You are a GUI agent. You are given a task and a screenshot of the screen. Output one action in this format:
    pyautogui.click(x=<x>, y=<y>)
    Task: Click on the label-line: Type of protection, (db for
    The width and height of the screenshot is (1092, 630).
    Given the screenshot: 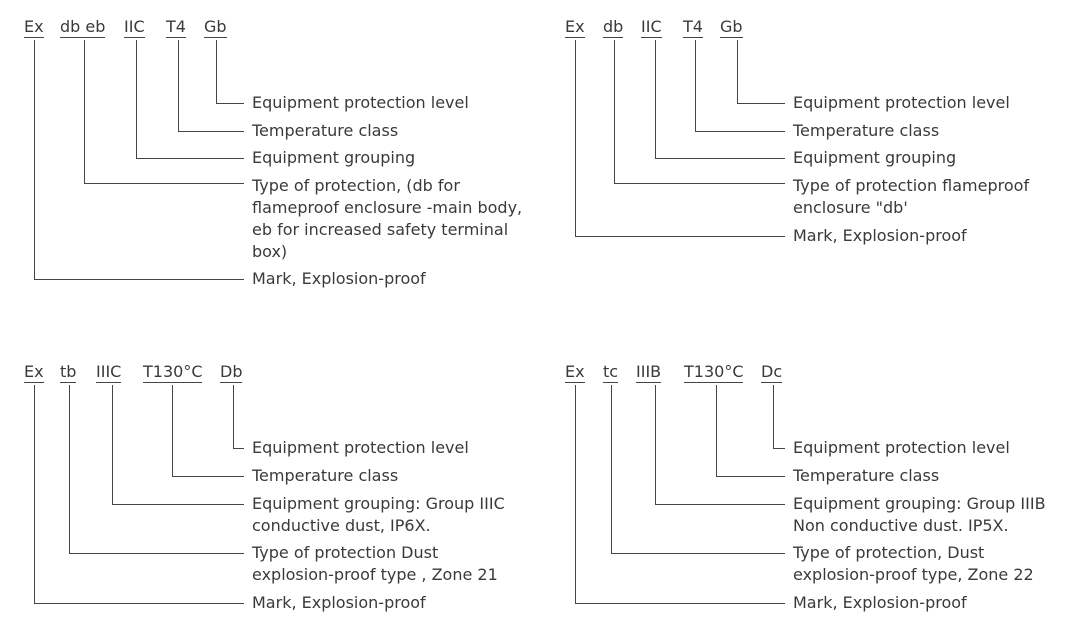 What is the action you would take?
    pyautogui.click(x=356, y=185)
    